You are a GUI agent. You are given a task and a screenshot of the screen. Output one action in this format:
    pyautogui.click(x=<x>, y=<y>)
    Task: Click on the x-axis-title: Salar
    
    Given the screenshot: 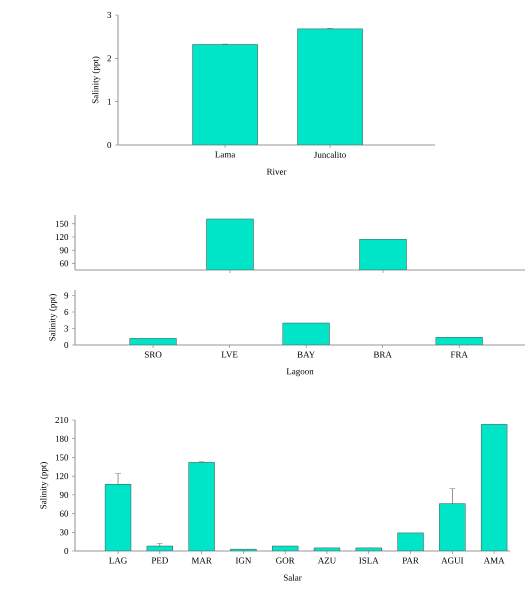 What is the action you would take?
    pyautogui.click(x=293, y=577)
    